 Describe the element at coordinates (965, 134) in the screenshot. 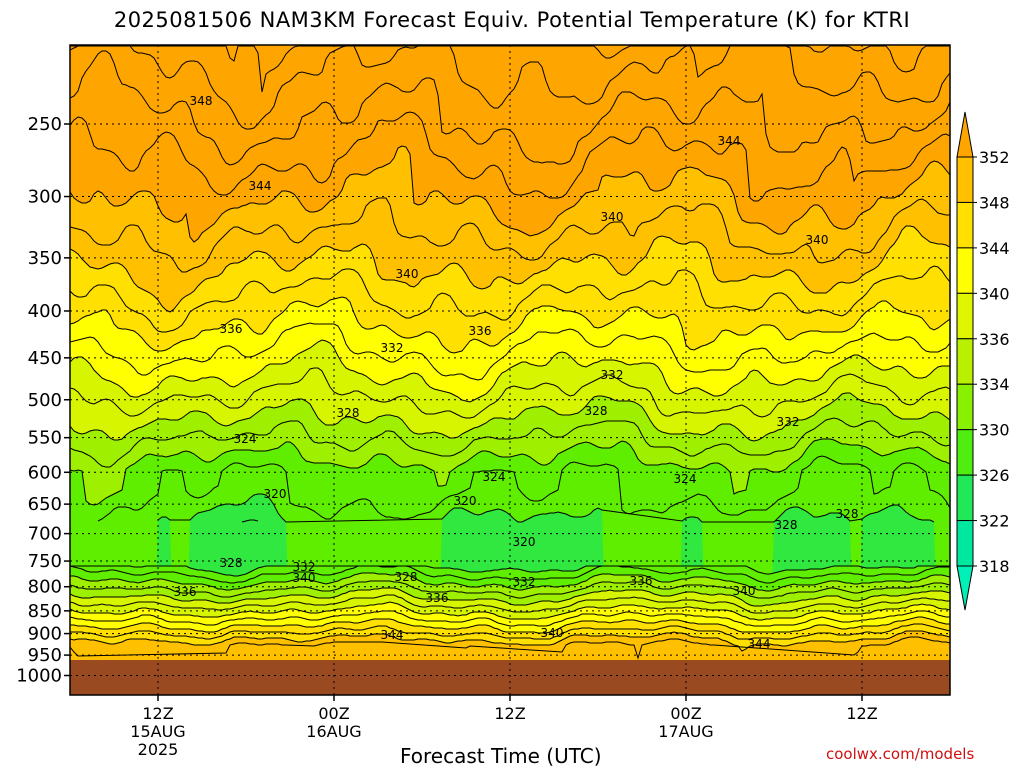

I see `colorbar-arrow-top` at that location.